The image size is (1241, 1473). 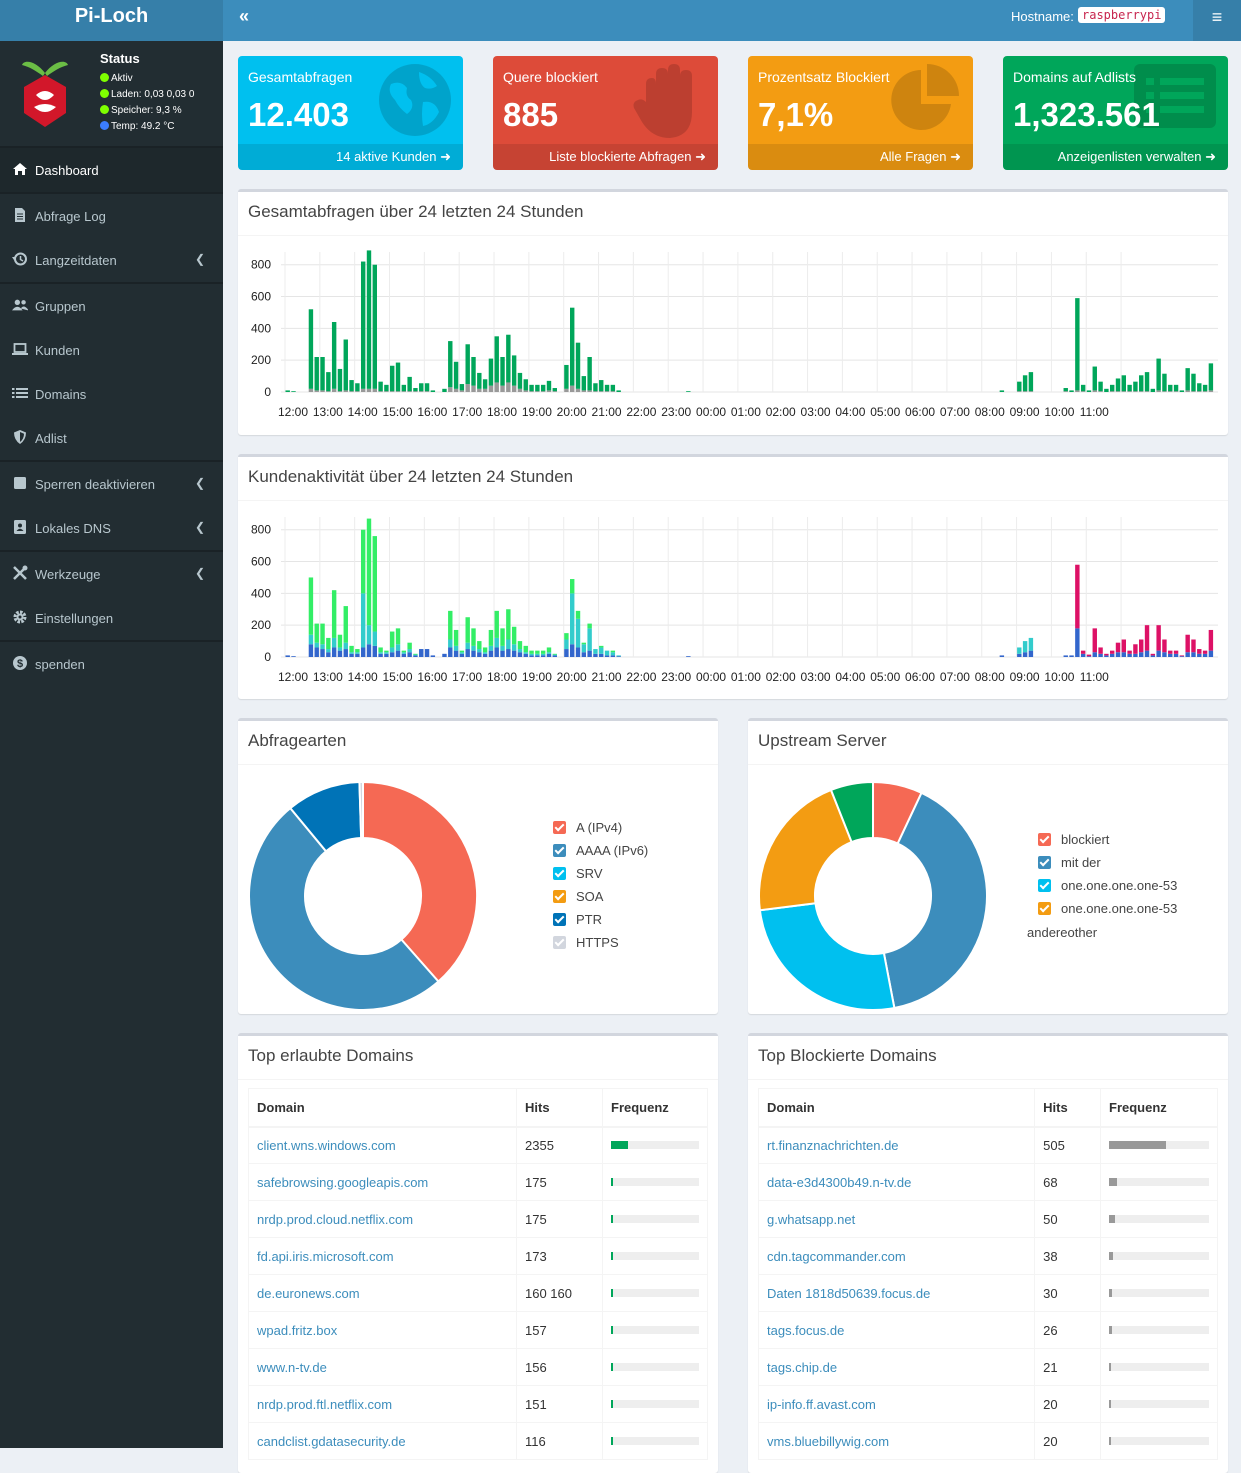 I want to click on domain-link: nrdp.prod.cloud.netflix.com, so click(x=335, y=1219).